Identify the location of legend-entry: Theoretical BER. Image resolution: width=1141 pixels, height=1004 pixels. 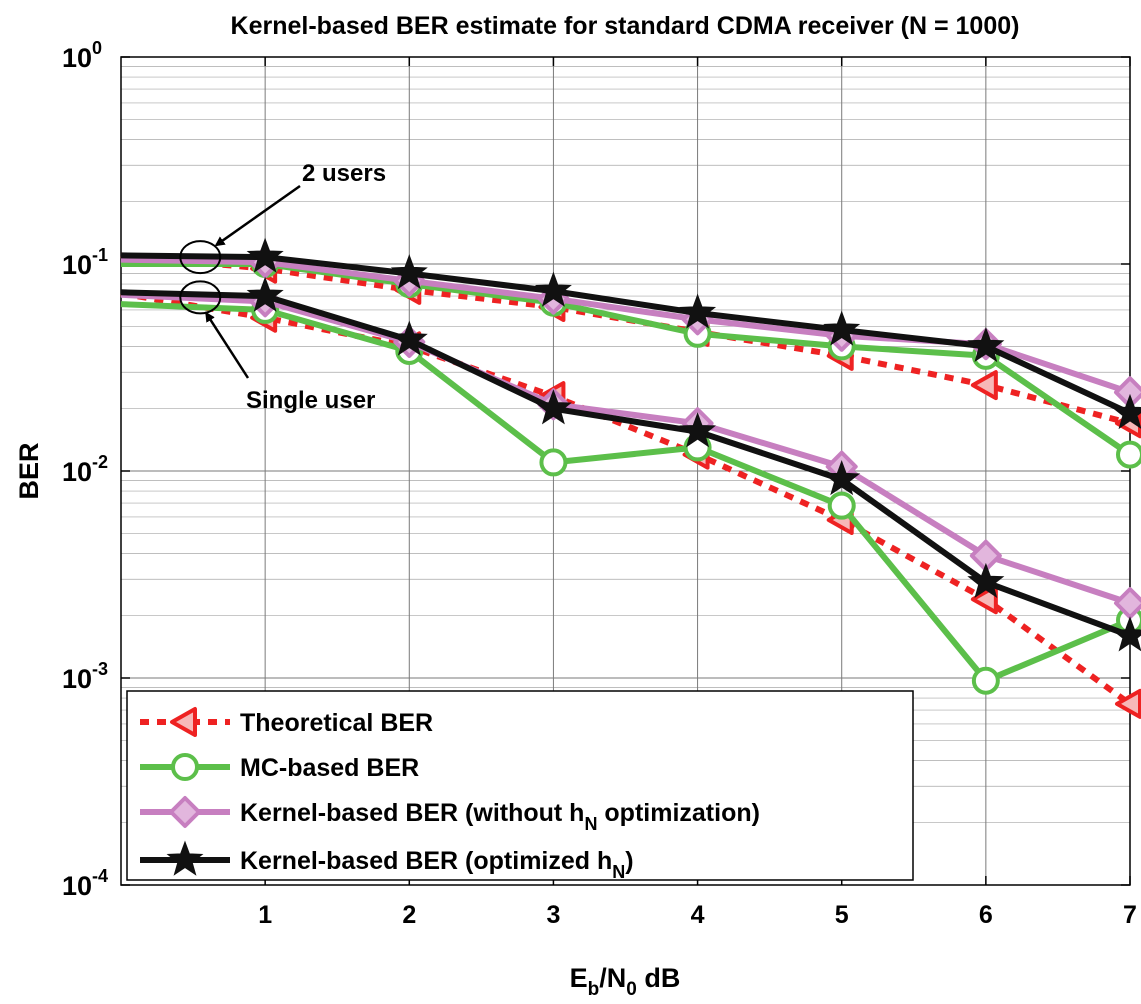
(286, 722).